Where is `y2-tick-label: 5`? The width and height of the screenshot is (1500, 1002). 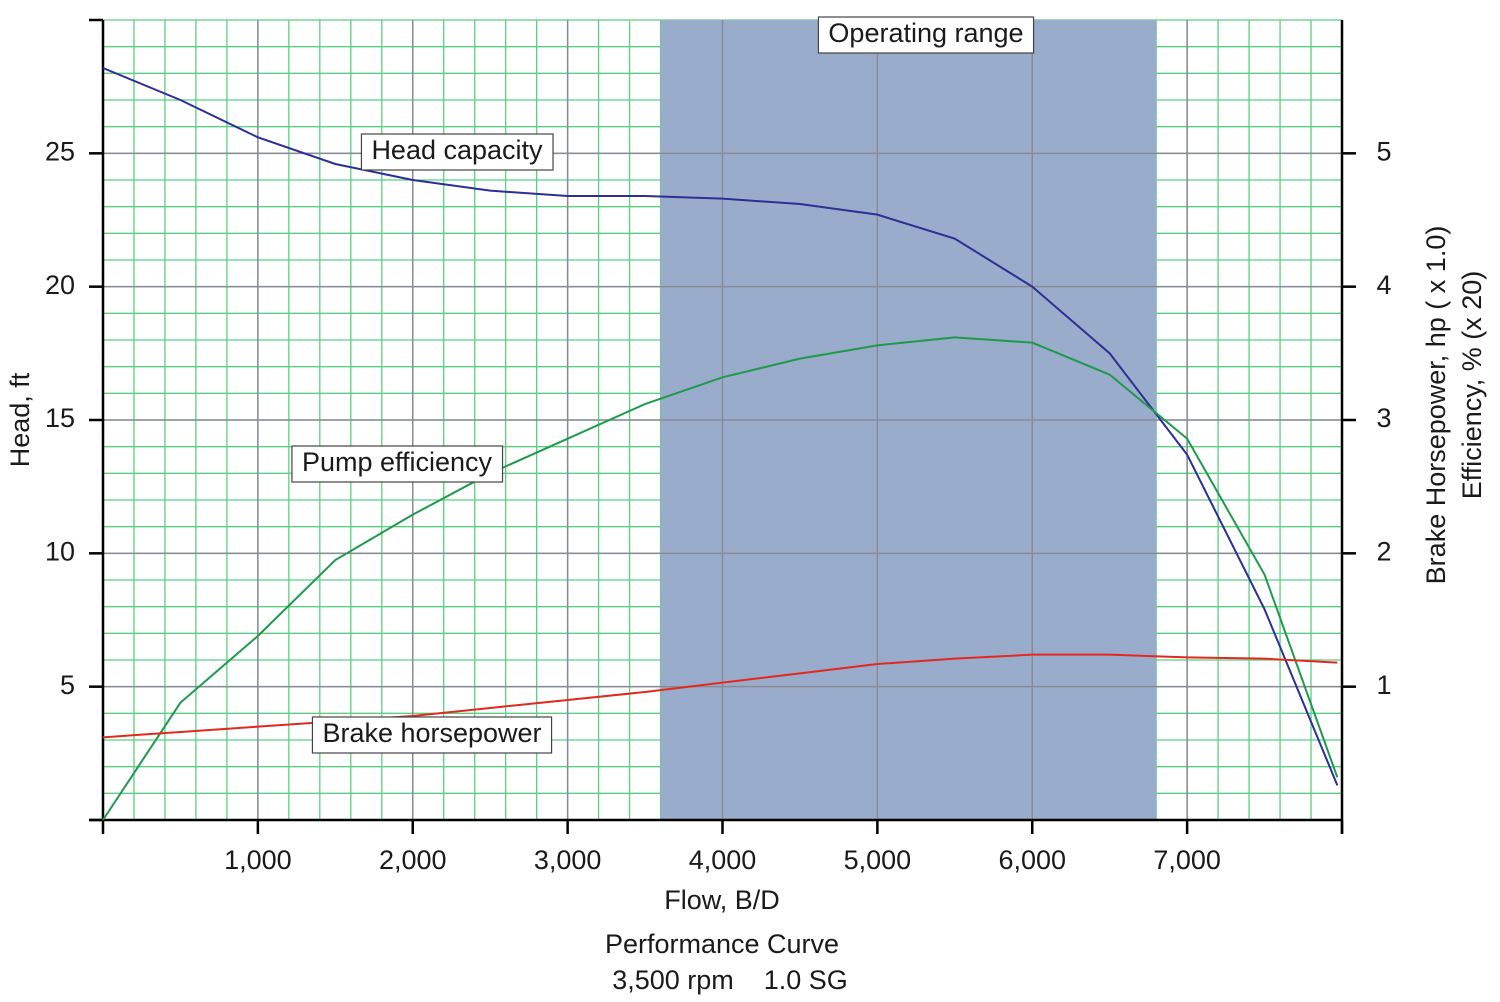
y2-tick-label: 5 is located at coordinates (1383, 151).